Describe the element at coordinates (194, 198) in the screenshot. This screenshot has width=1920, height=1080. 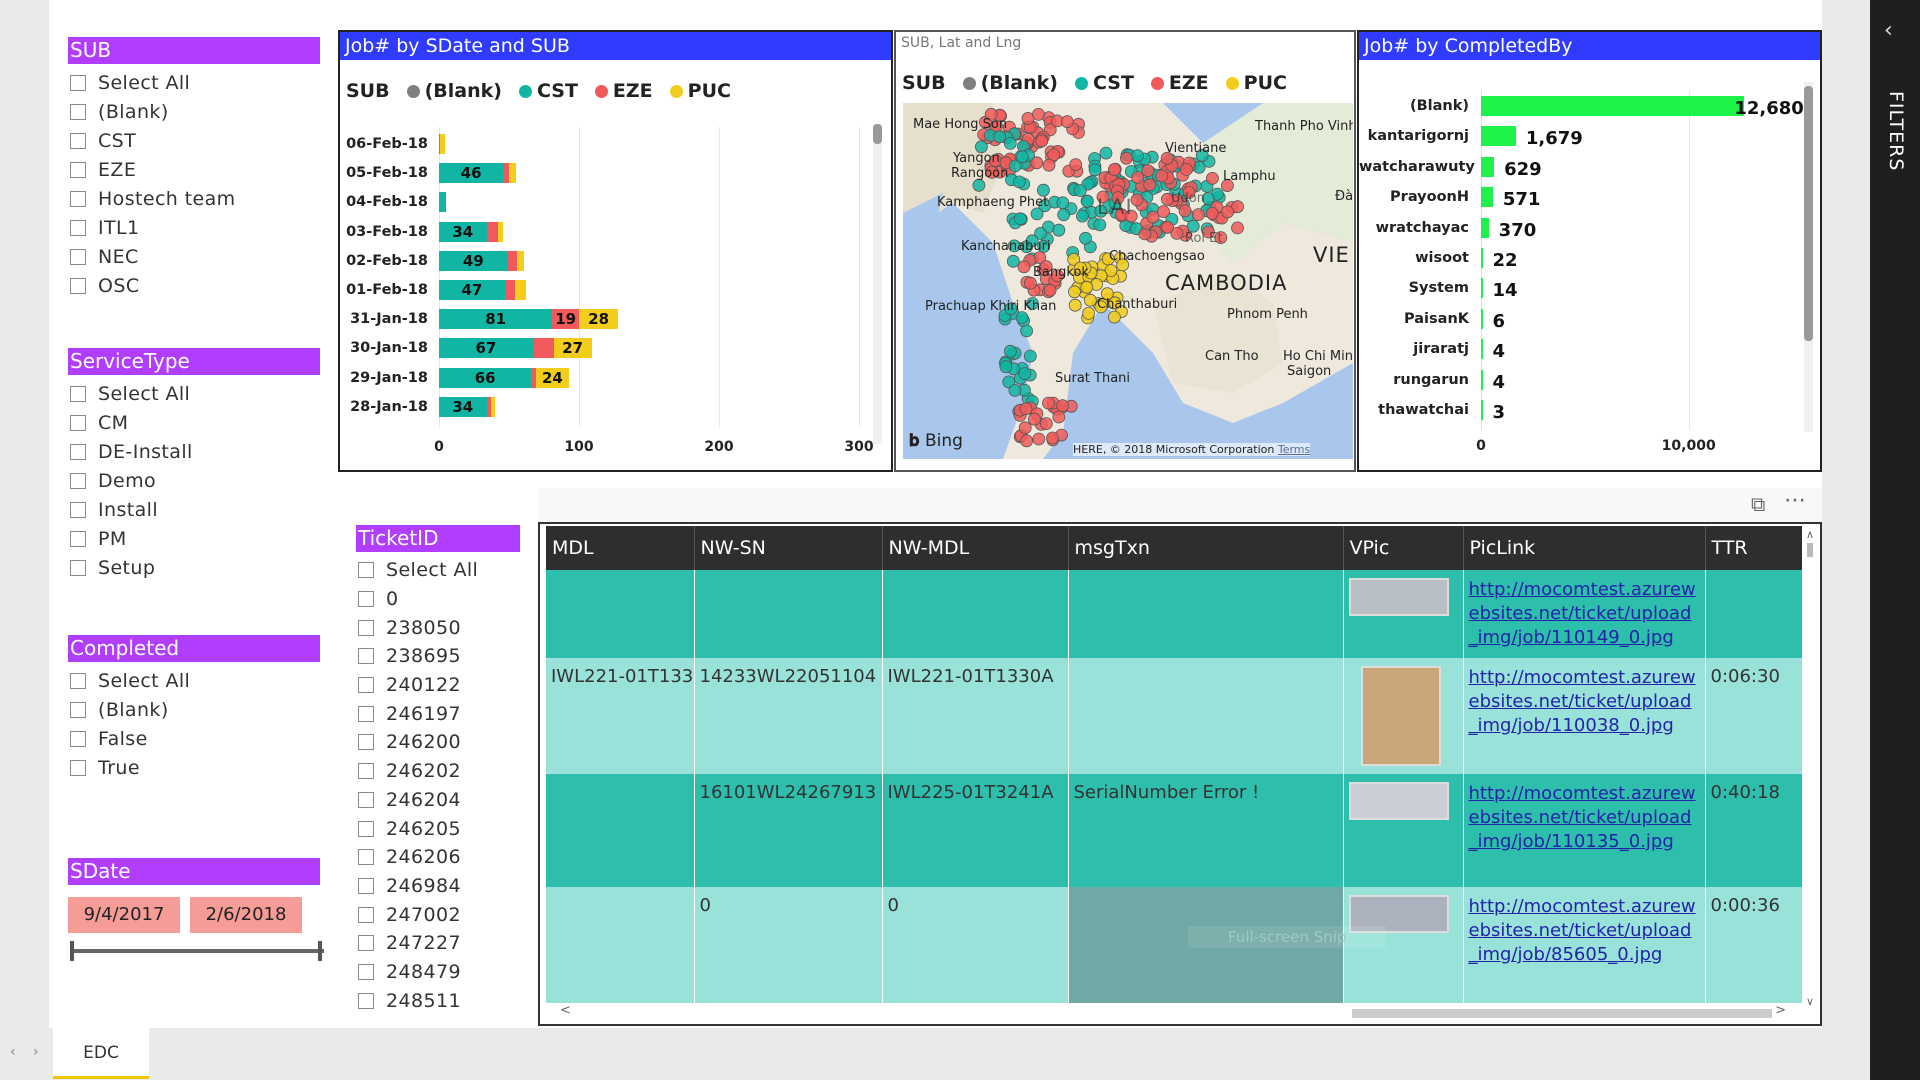
I see `sub-item-hostech-team: Hostech team` at that location.